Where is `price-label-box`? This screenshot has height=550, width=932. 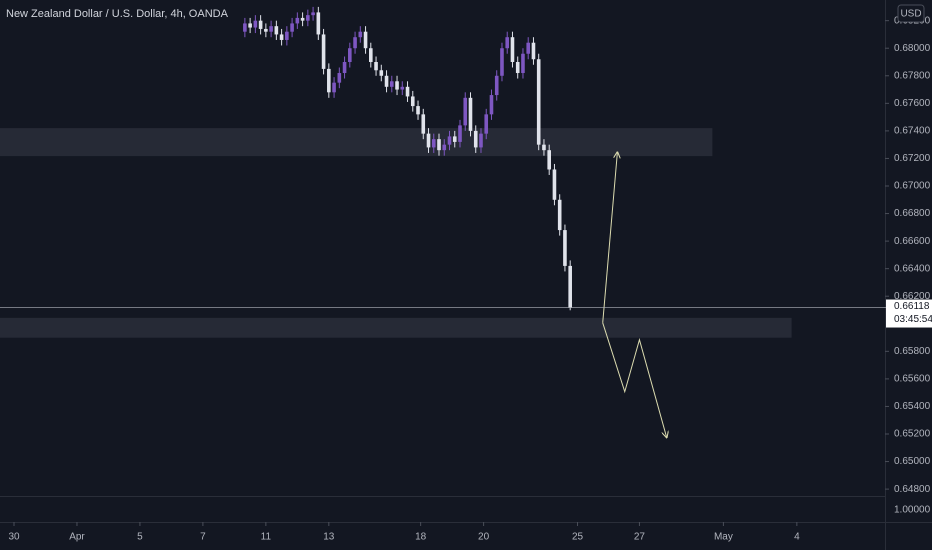
price-label-box is located at coordinates (909, 313).